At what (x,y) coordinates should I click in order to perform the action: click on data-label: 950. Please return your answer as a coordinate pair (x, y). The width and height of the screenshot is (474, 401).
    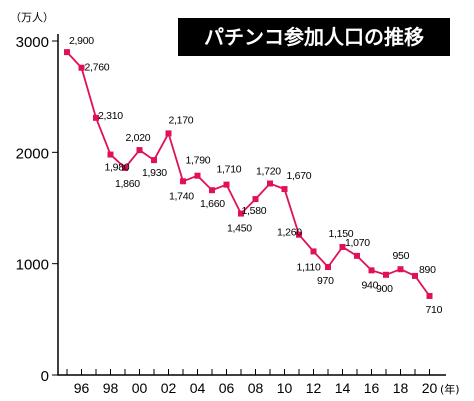
    Looking at the image, I should click on (401, 256).